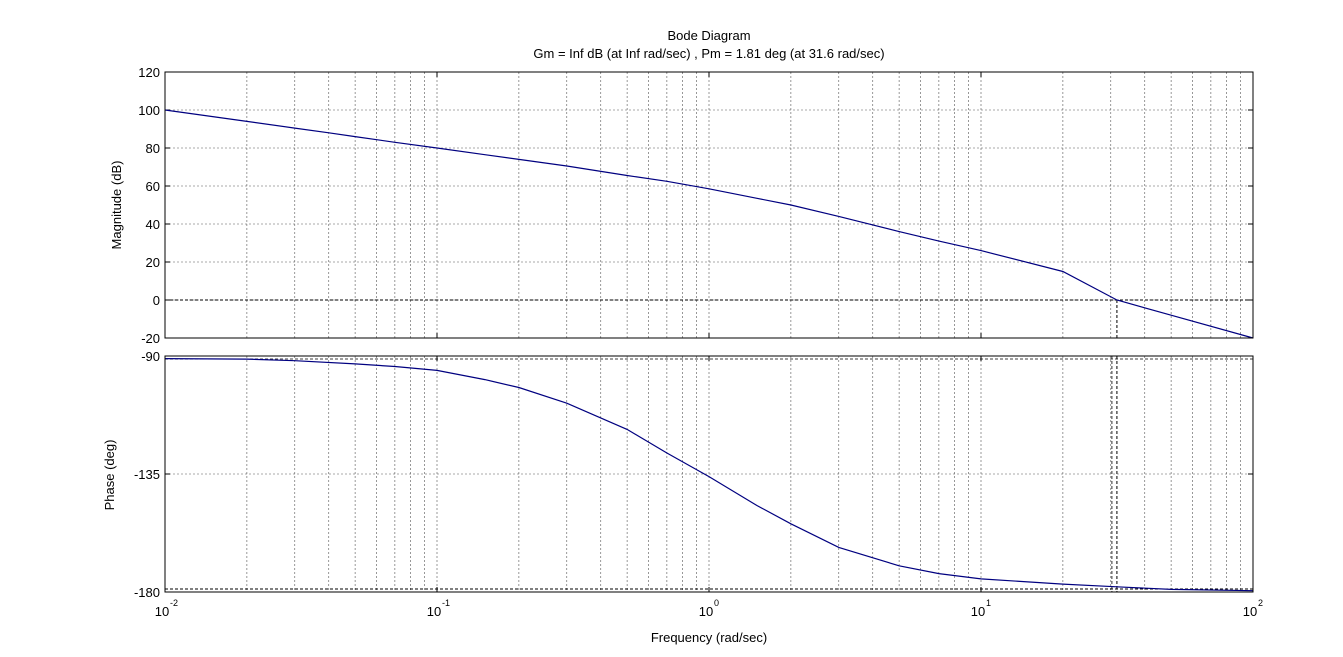  What do you see at coordinates (109, 475) in the screenshot?
I see `phase-axis-label: Phase (deg)` at bounding box center [109, 475].